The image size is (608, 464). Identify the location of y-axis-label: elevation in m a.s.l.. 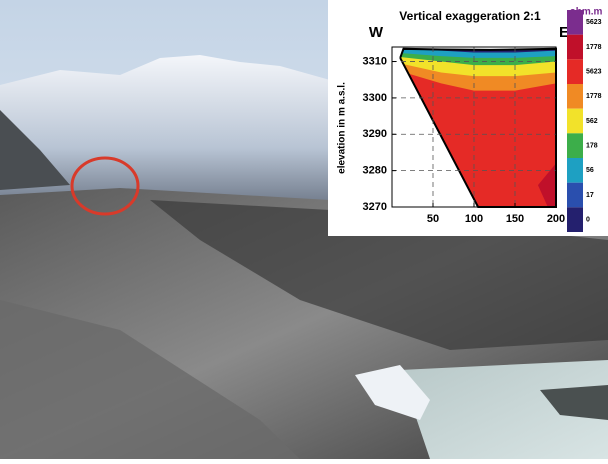
(342, 128).